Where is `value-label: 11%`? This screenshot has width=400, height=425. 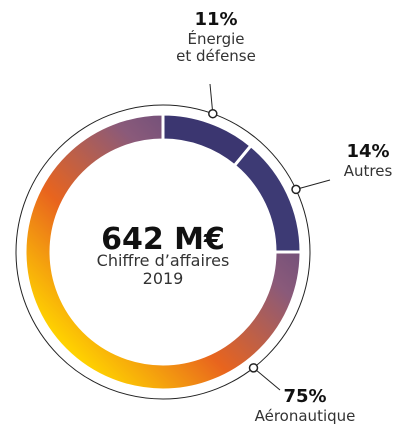
value-label: 11% is located at coordinates (216, 19).